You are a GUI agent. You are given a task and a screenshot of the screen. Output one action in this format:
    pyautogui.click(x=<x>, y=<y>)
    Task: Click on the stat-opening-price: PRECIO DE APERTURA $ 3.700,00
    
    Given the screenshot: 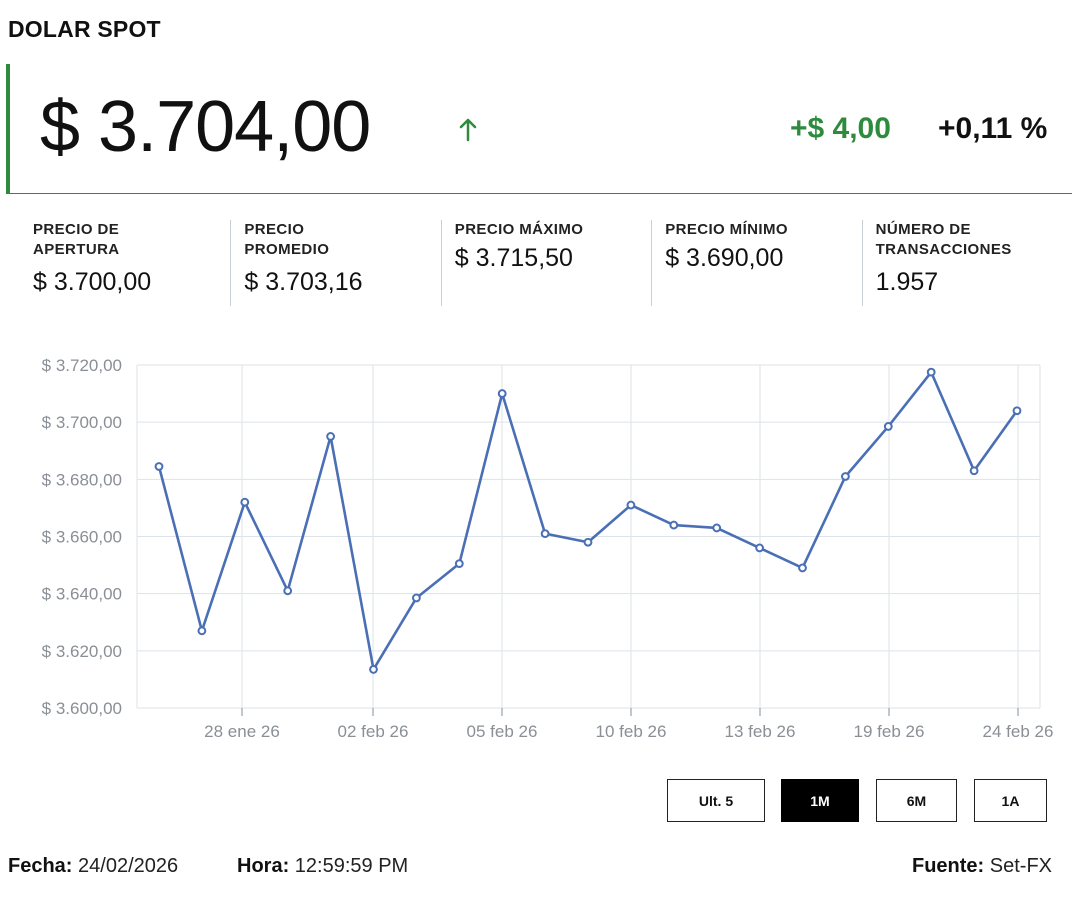 What is the action you would take?
    pyautogui.click(x=125, y=263)
    